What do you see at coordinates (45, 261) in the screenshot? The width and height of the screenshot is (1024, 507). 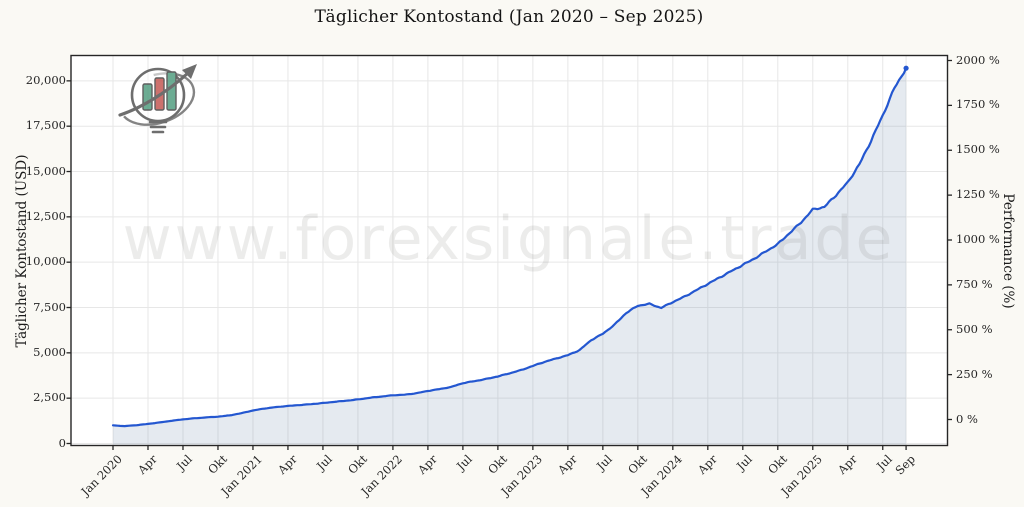 I see `y-tick-label-left: 10,000` at bounding box center [45, 261].